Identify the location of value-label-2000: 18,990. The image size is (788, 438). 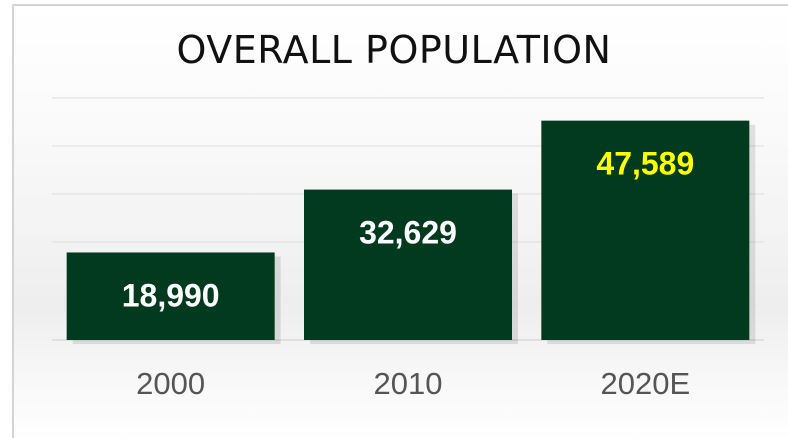
(171, 295).